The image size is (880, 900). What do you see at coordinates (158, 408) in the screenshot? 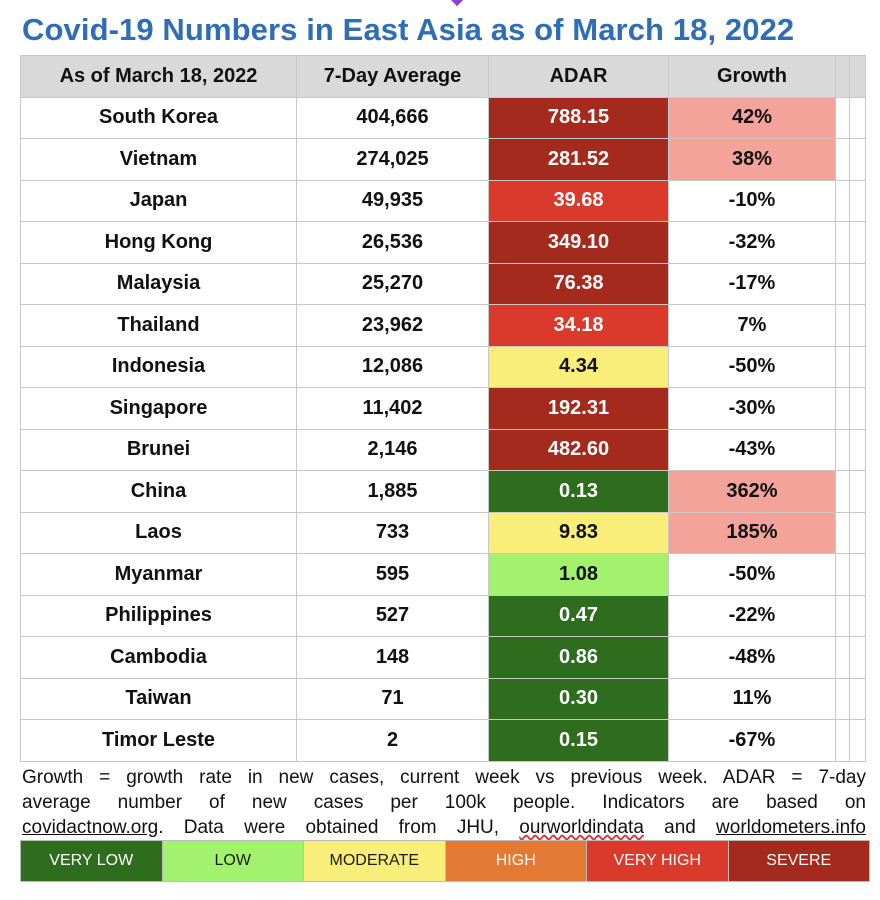
I see `country-cell: Singapore` at bounding box center [158, 408].